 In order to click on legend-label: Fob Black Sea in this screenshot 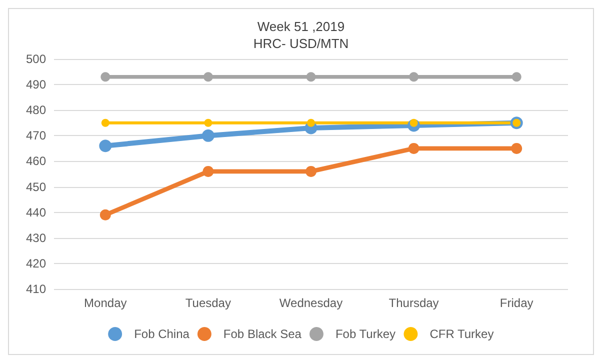, I will do `click(262, 334)`.